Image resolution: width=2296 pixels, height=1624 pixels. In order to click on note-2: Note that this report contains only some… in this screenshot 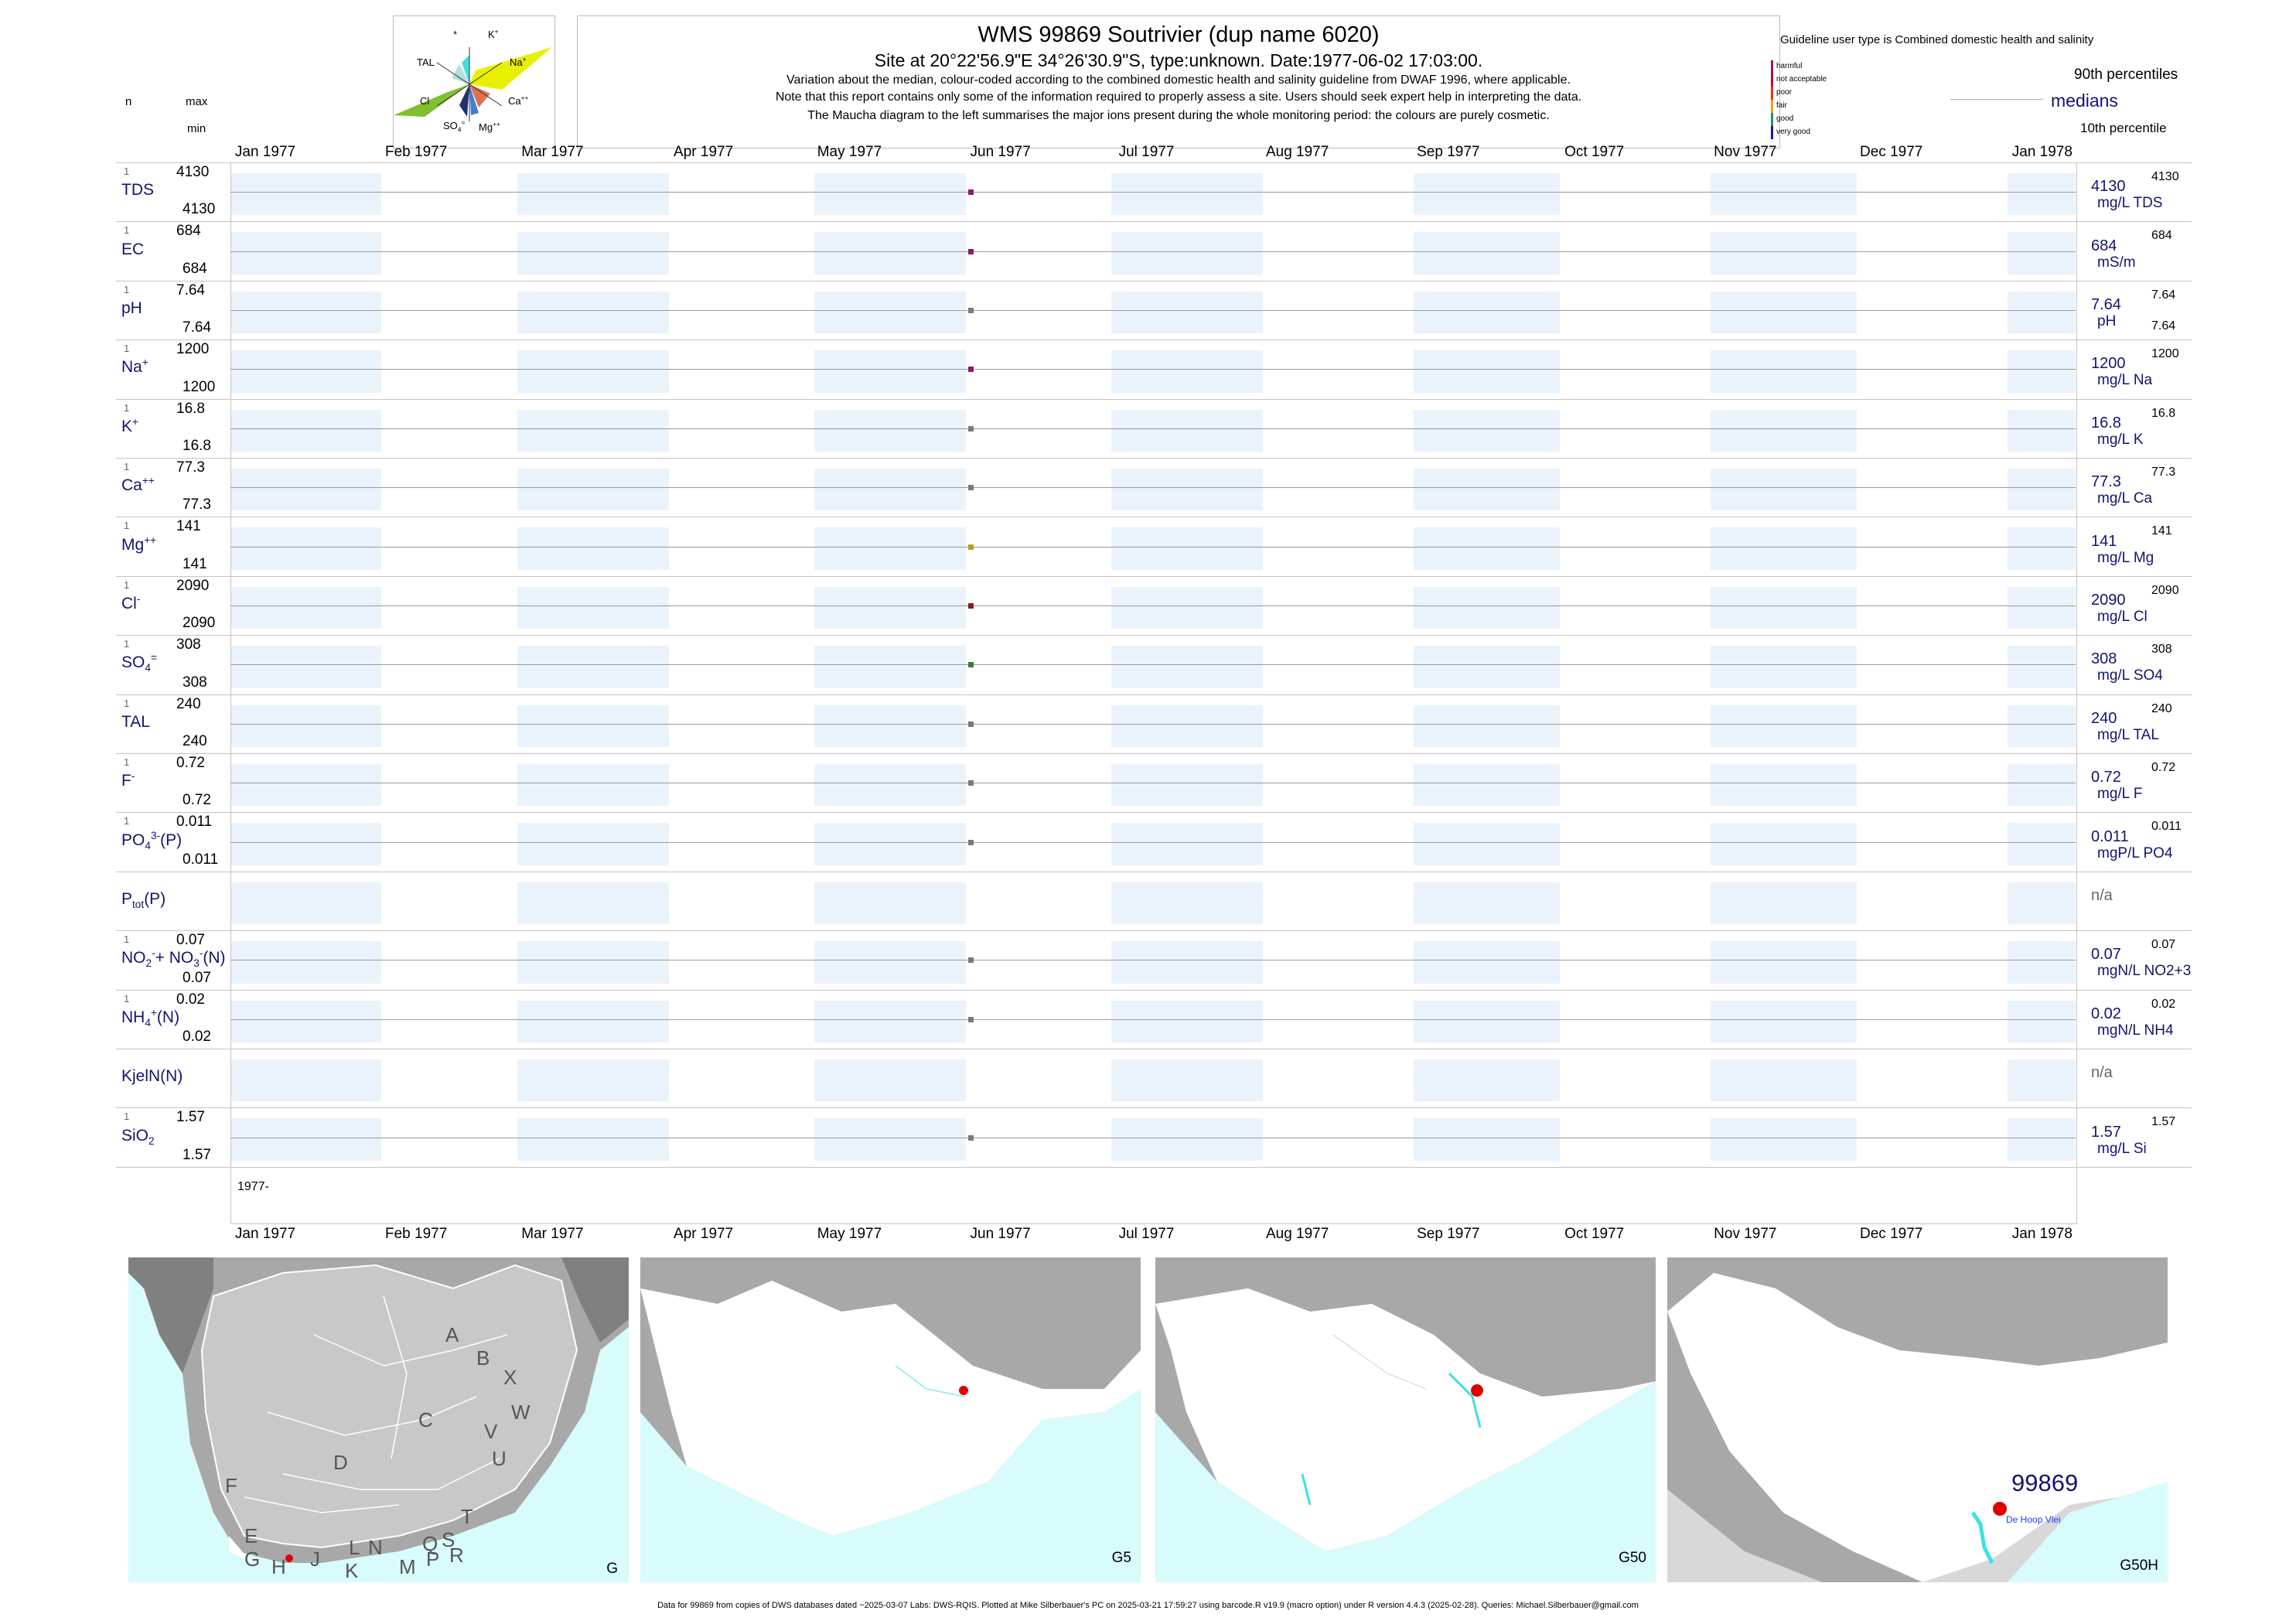, I will do `click(1178, 97)`.